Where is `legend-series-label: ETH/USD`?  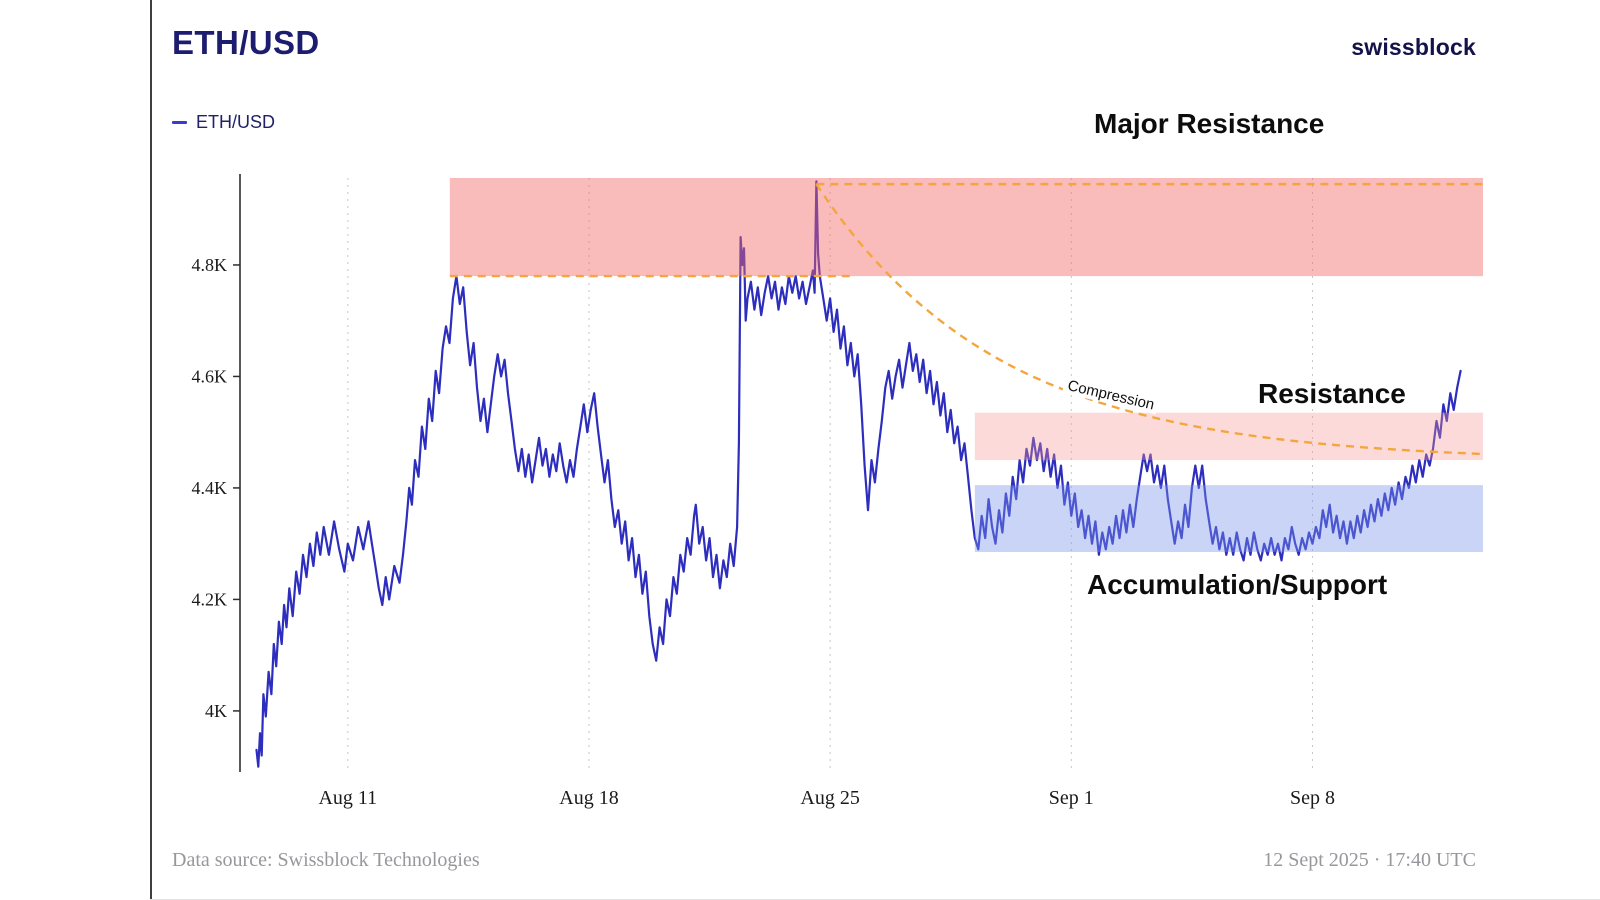
legend-series-label: ETH/USD is located at coordinates (236, 122).